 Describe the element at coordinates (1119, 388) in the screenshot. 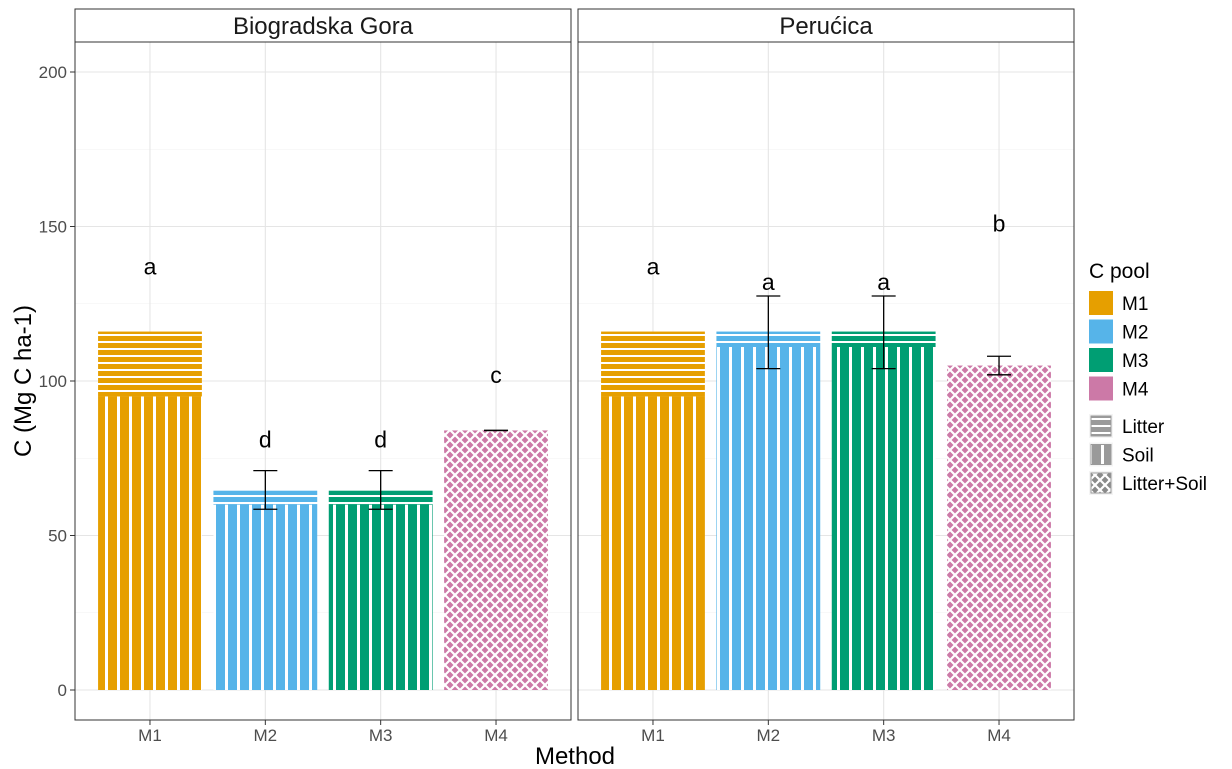

I see `legend-entry-M4: M4` at that location.